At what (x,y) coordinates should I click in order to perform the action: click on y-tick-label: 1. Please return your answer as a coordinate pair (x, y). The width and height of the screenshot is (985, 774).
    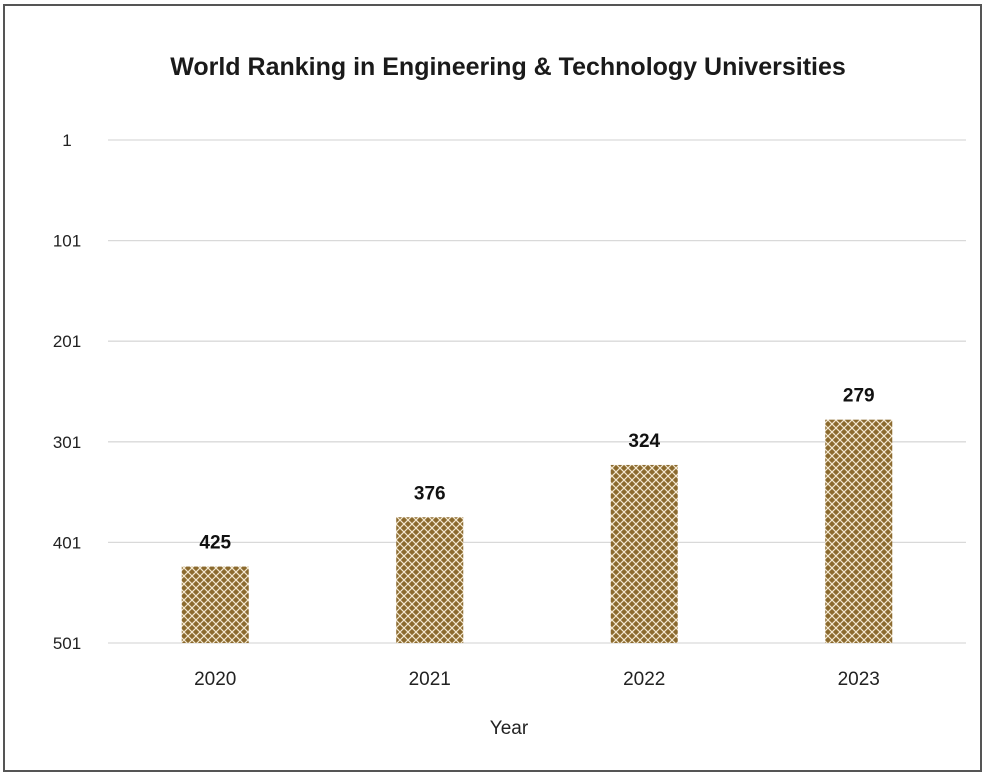
    Looking at the image, I should click on (66, 140).